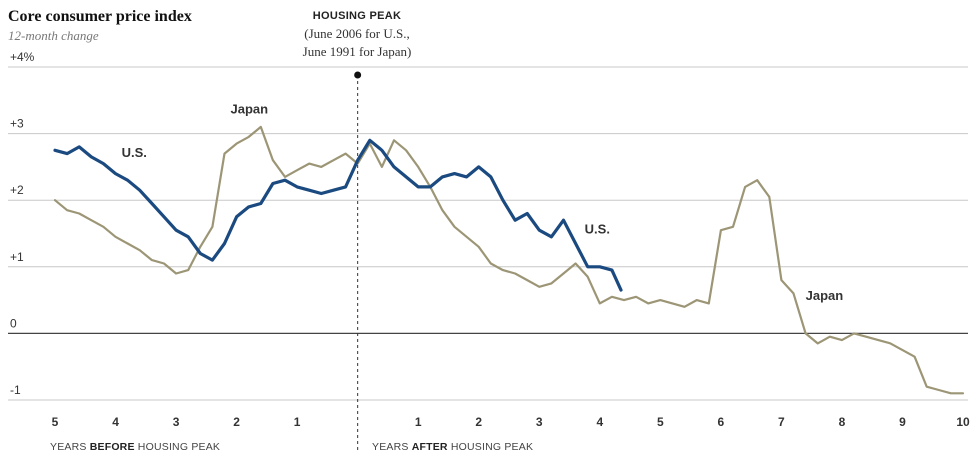 The image size is (970, 460). I want to click on x-tick-label: 9, so click(902, 422).